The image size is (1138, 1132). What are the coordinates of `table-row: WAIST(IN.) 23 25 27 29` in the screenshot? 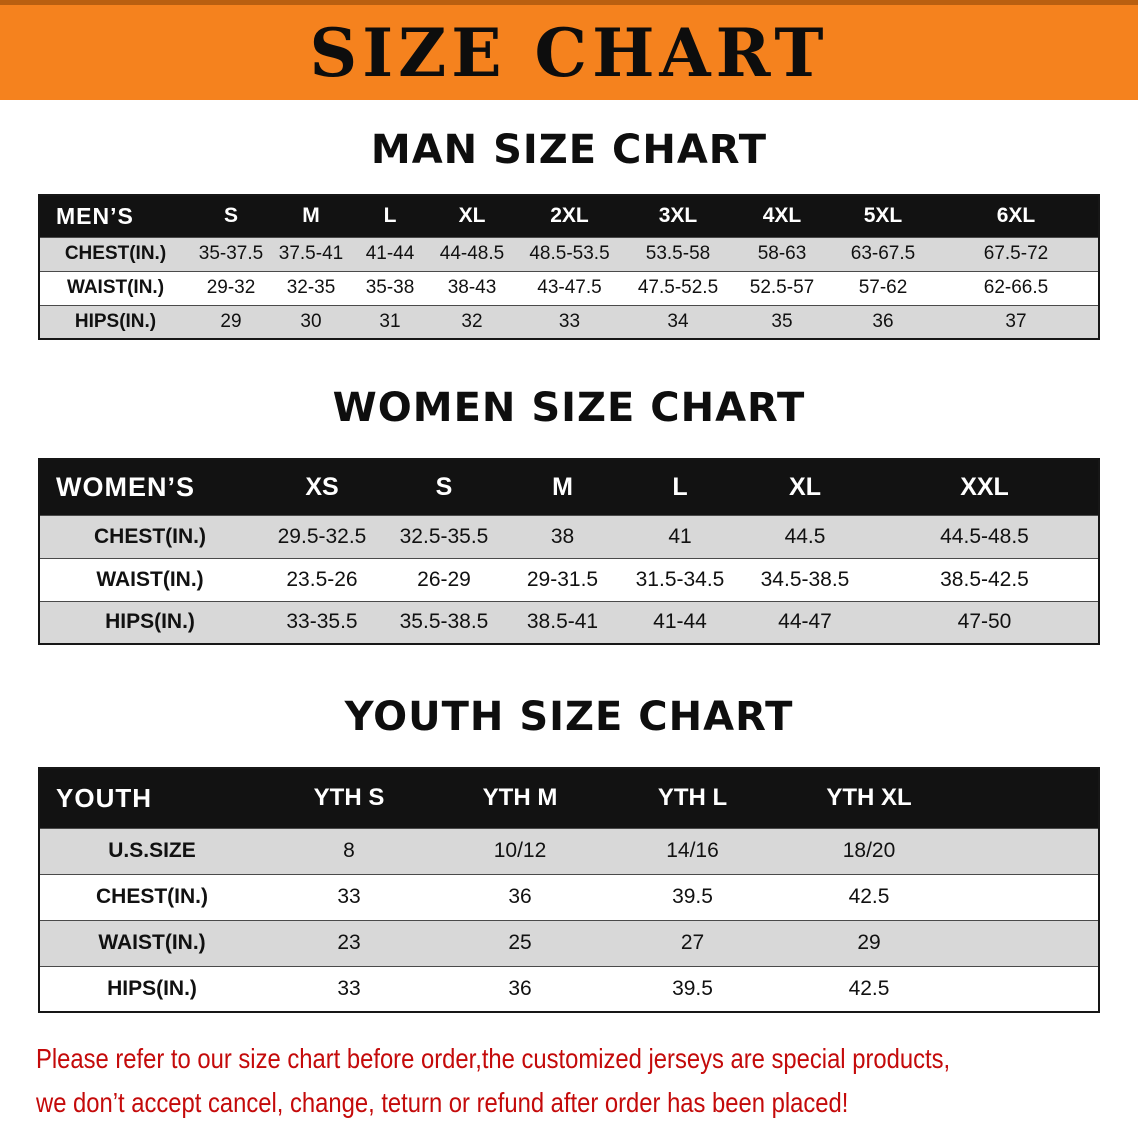 It's located at (569, 943).